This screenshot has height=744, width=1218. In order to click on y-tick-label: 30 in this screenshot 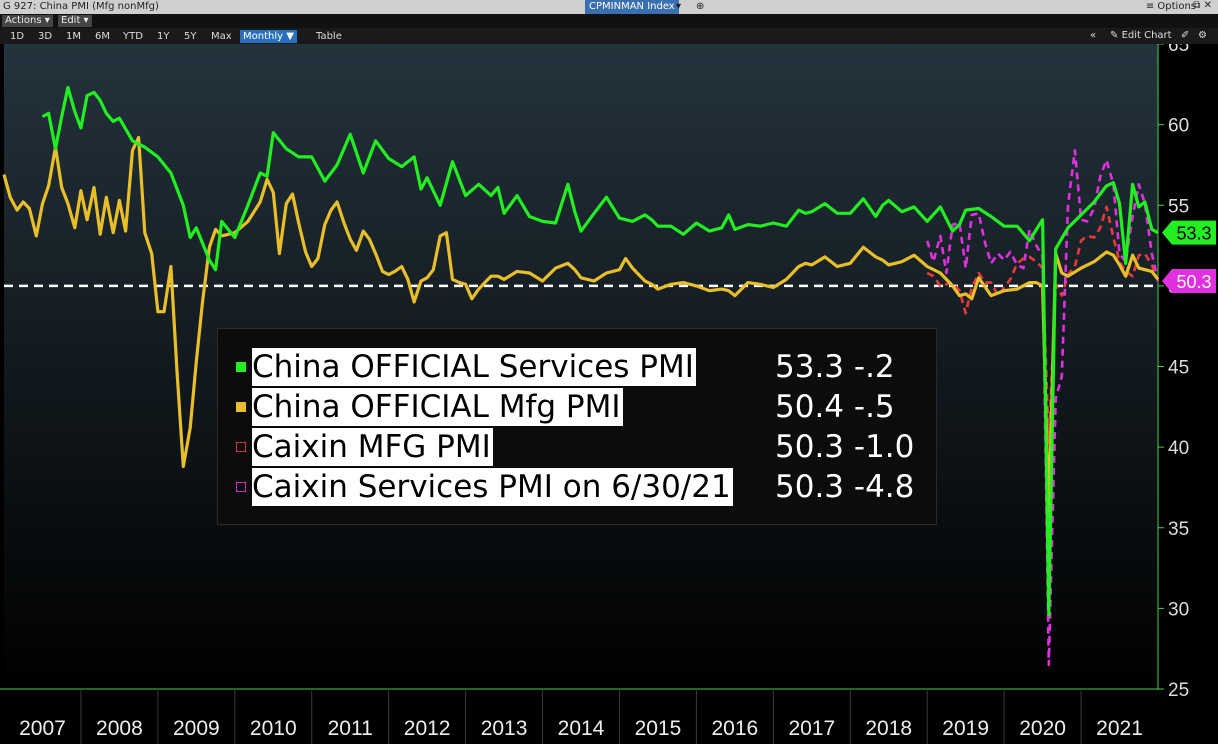, I will do `click(1178, 609)`.